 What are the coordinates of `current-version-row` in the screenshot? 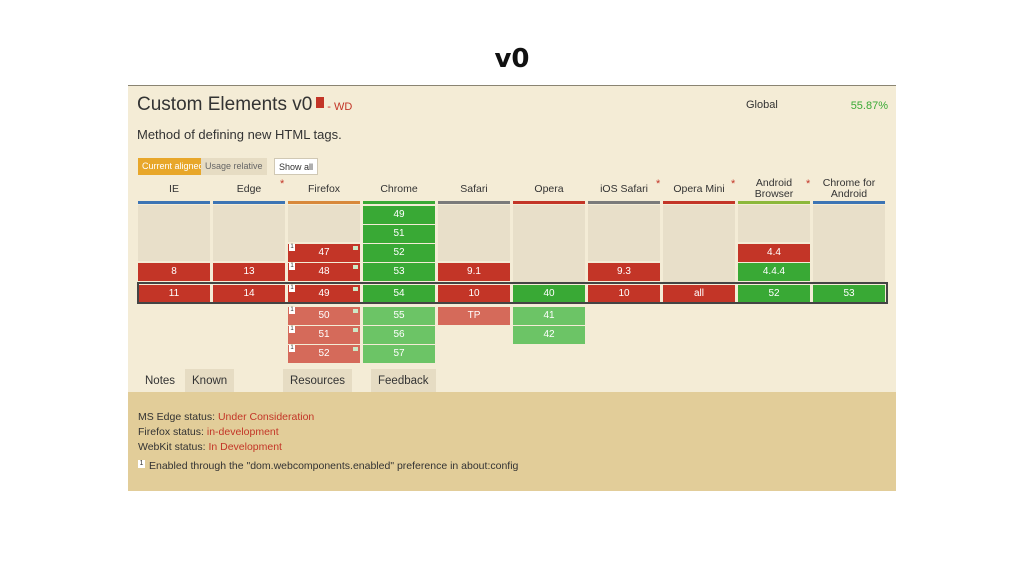 It's located at (512, 293).